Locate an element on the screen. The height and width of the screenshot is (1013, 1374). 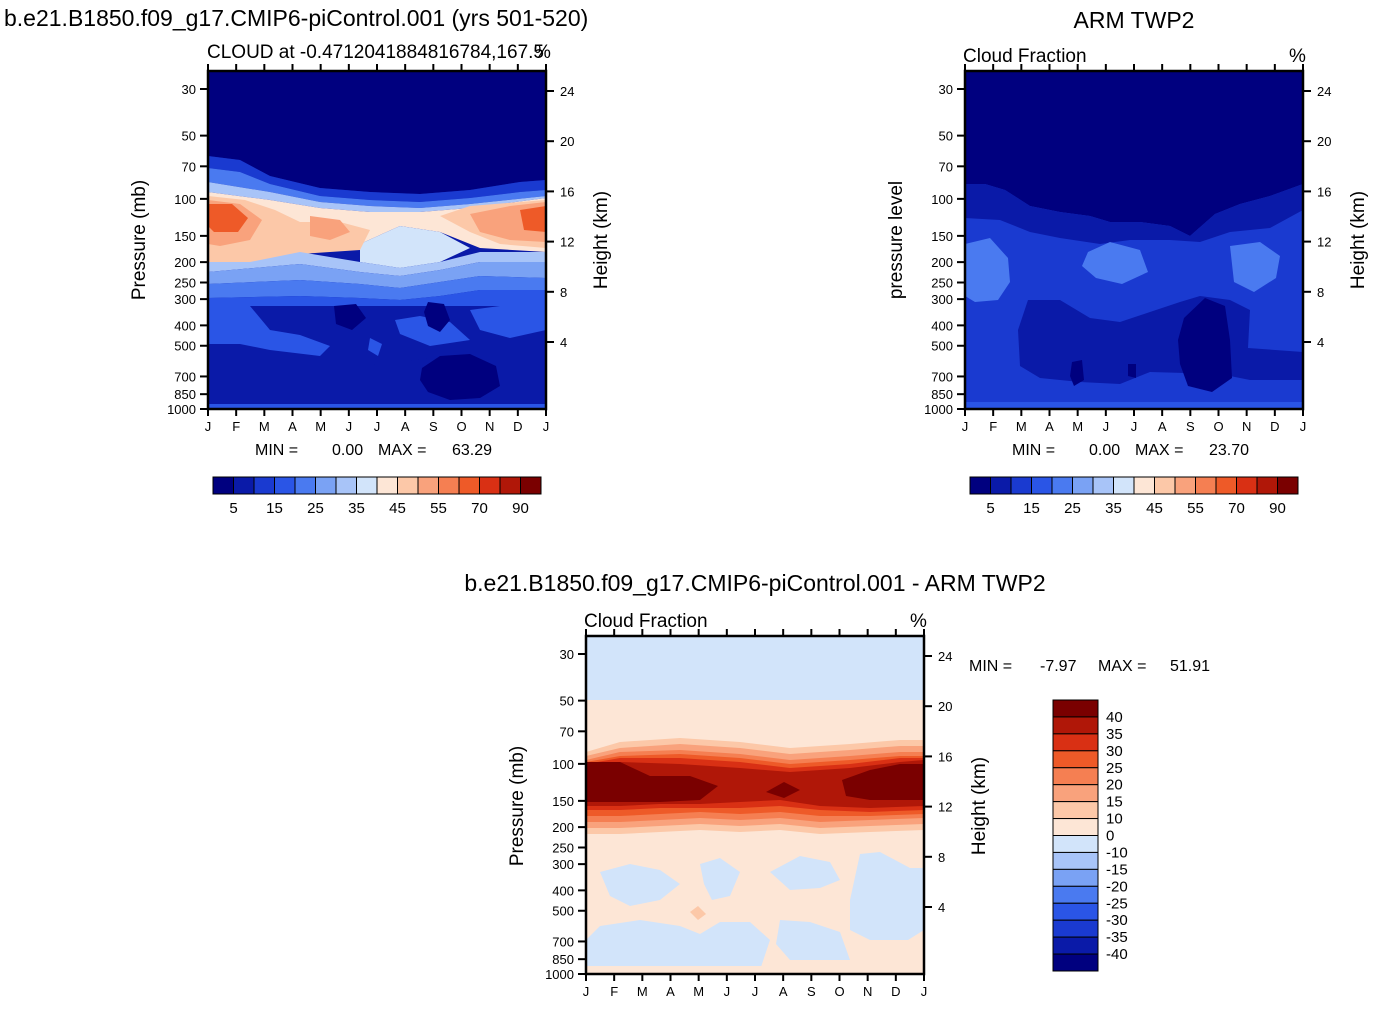
diff-x-tick-label: S is located at coordinates (811, 991).